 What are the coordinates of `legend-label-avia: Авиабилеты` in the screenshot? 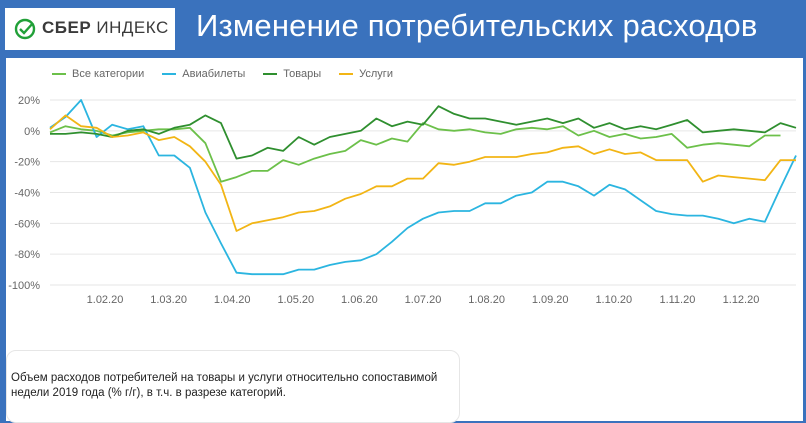 It's located at (214, 74).